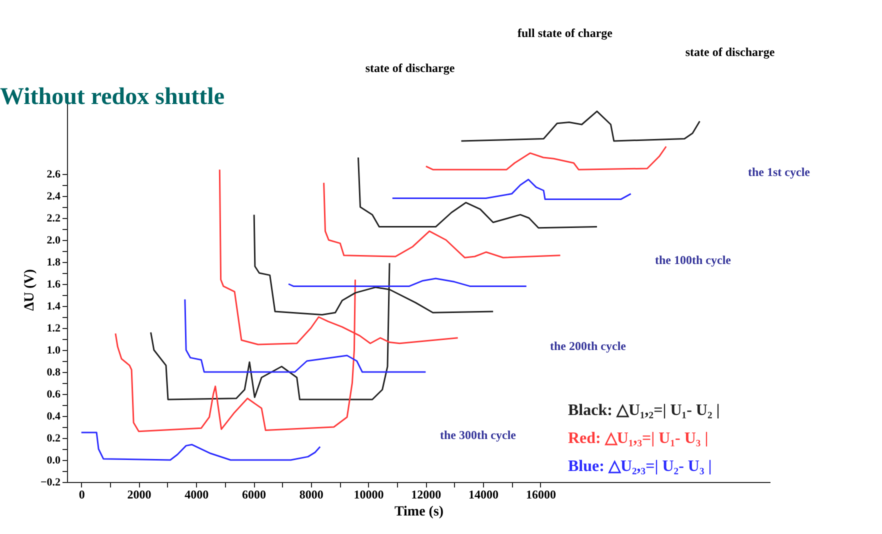  I want to click on annotation: the 100th cycle, so click(693, 260).